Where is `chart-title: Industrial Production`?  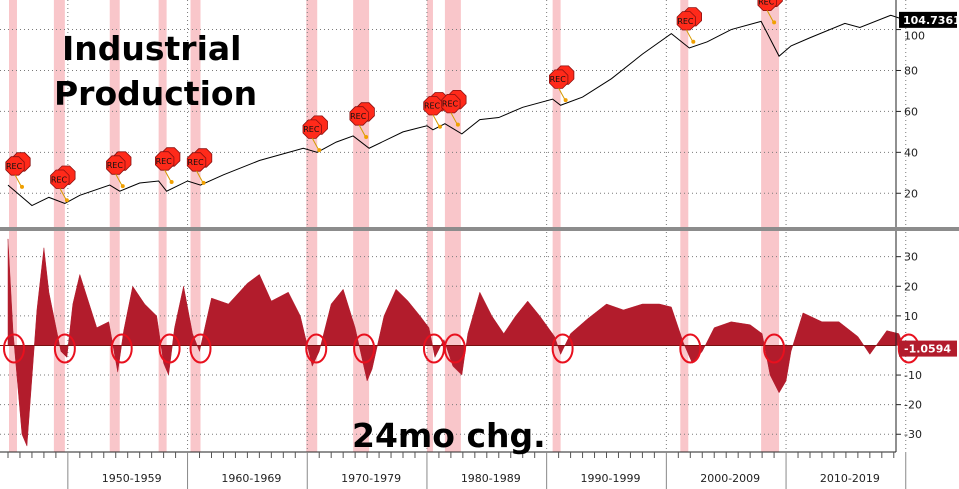 chart-title: Industrial Production is located at coordinates (155, 71).